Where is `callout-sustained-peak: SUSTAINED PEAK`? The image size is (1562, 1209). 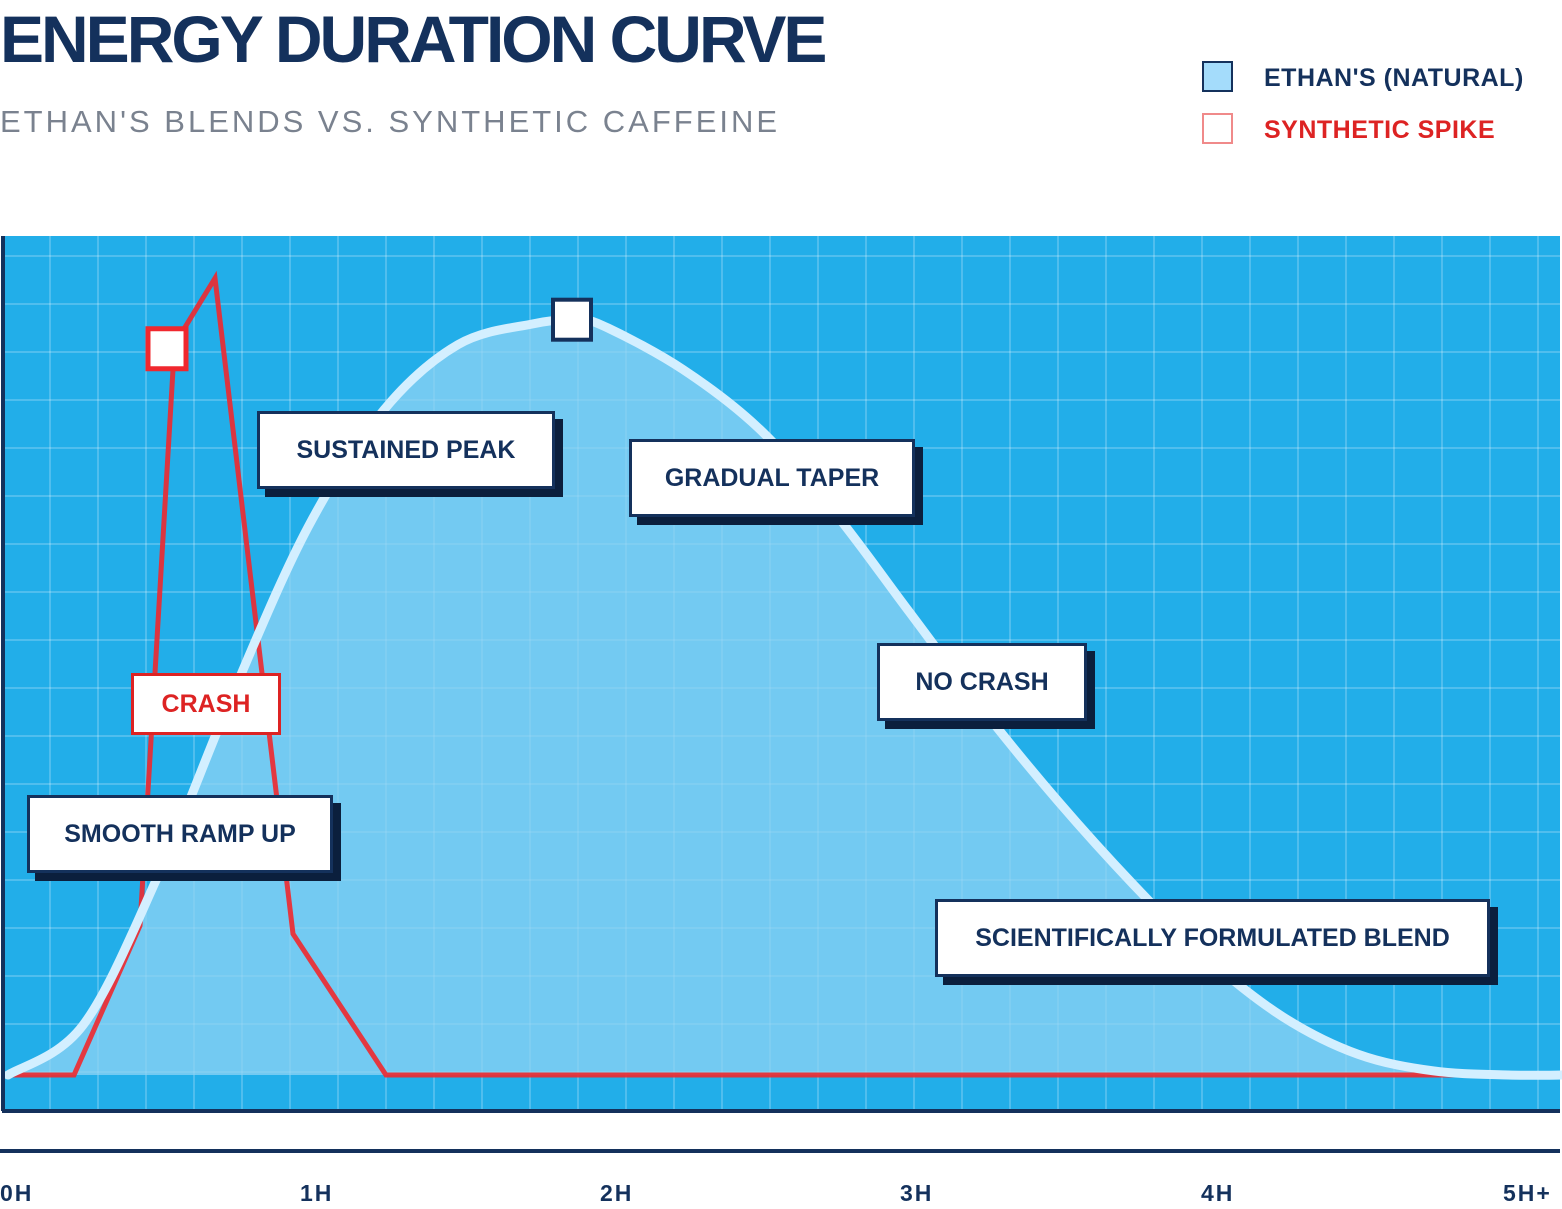 callout-sustained-peak: SUSTAINED PEAK is located at coordinates (406, 450).